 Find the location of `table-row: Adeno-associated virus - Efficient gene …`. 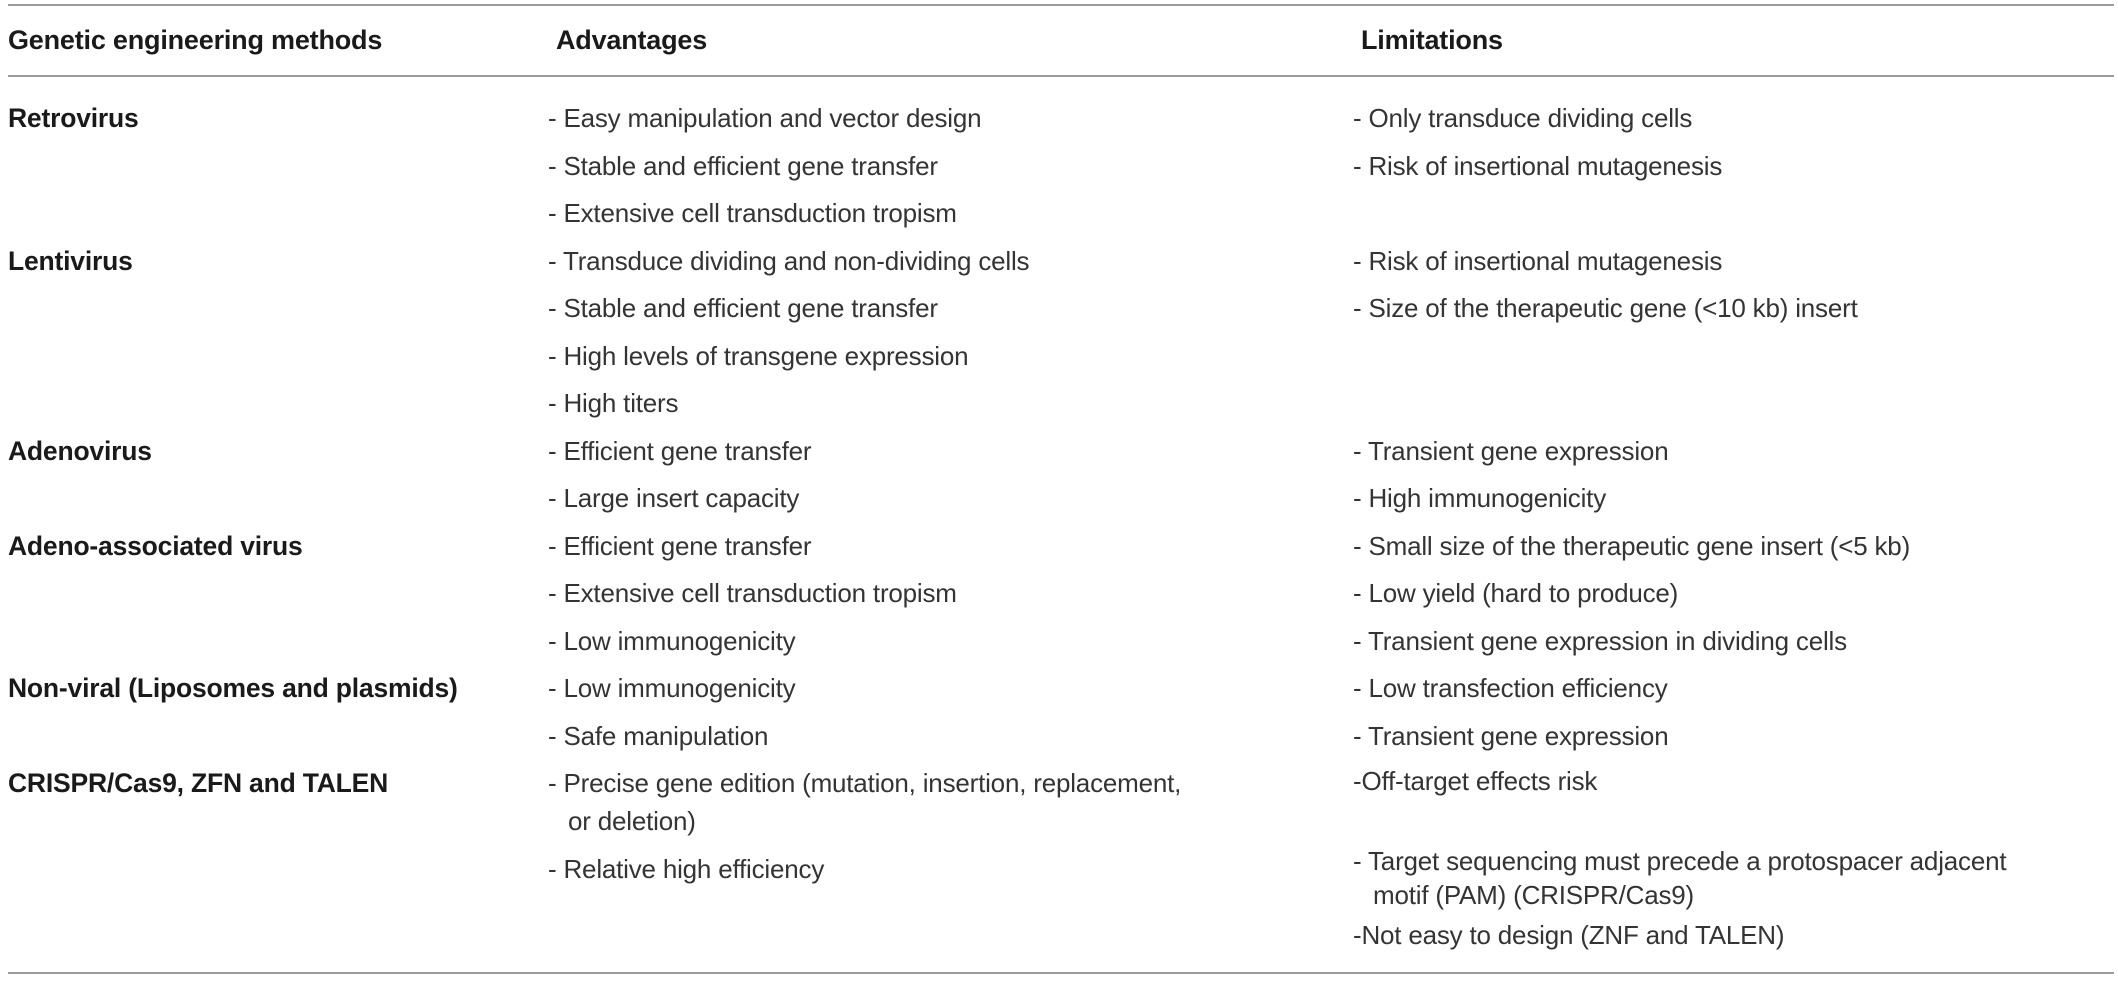

table-row: Adeno-associated virus - Efficient gene … is located at coordinates (1063, 598).